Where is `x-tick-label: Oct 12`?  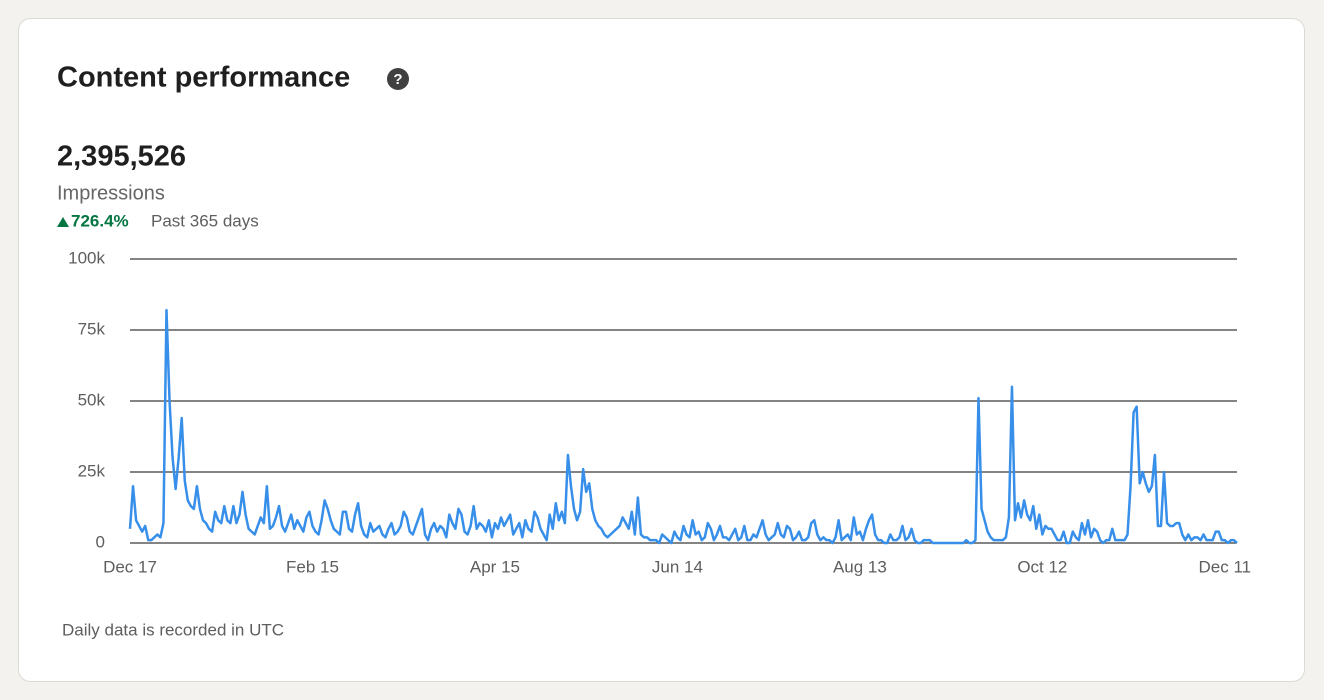
x-tick-label: Oct 12 is located at coordinates (1042, 566).